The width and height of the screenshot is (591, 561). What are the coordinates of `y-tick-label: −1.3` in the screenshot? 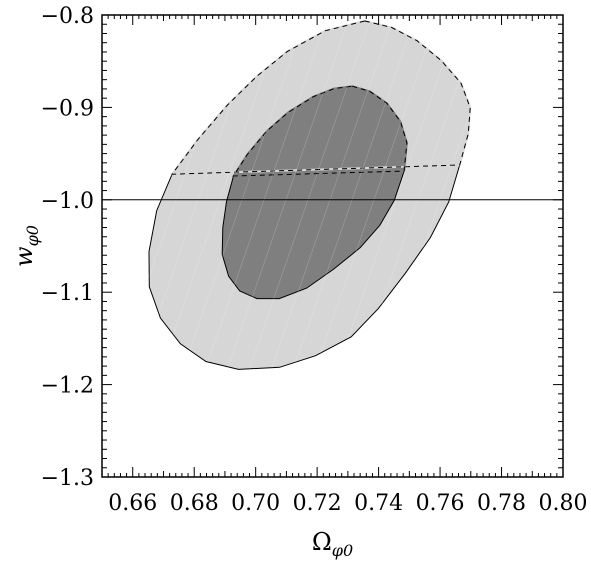 It's located at (67, 478).